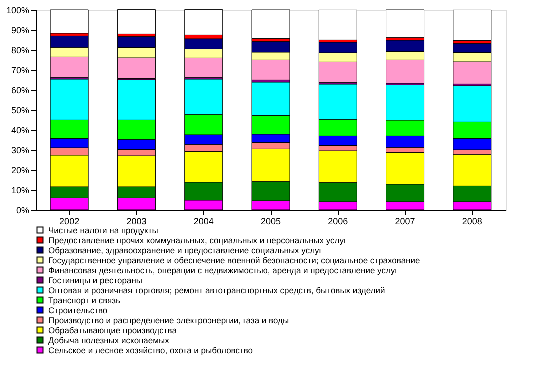 This screenshot has height=383, width=551. I want to click on legend-label: Обрабатывающие производства, so click(113, 330).